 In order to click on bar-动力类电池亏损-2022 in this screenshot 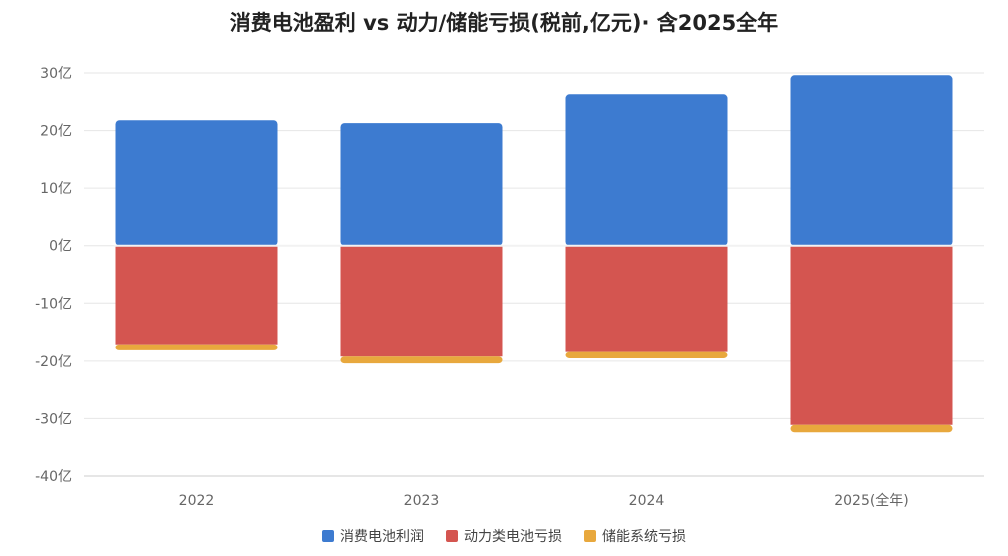, I will do `click(196, 295)`.